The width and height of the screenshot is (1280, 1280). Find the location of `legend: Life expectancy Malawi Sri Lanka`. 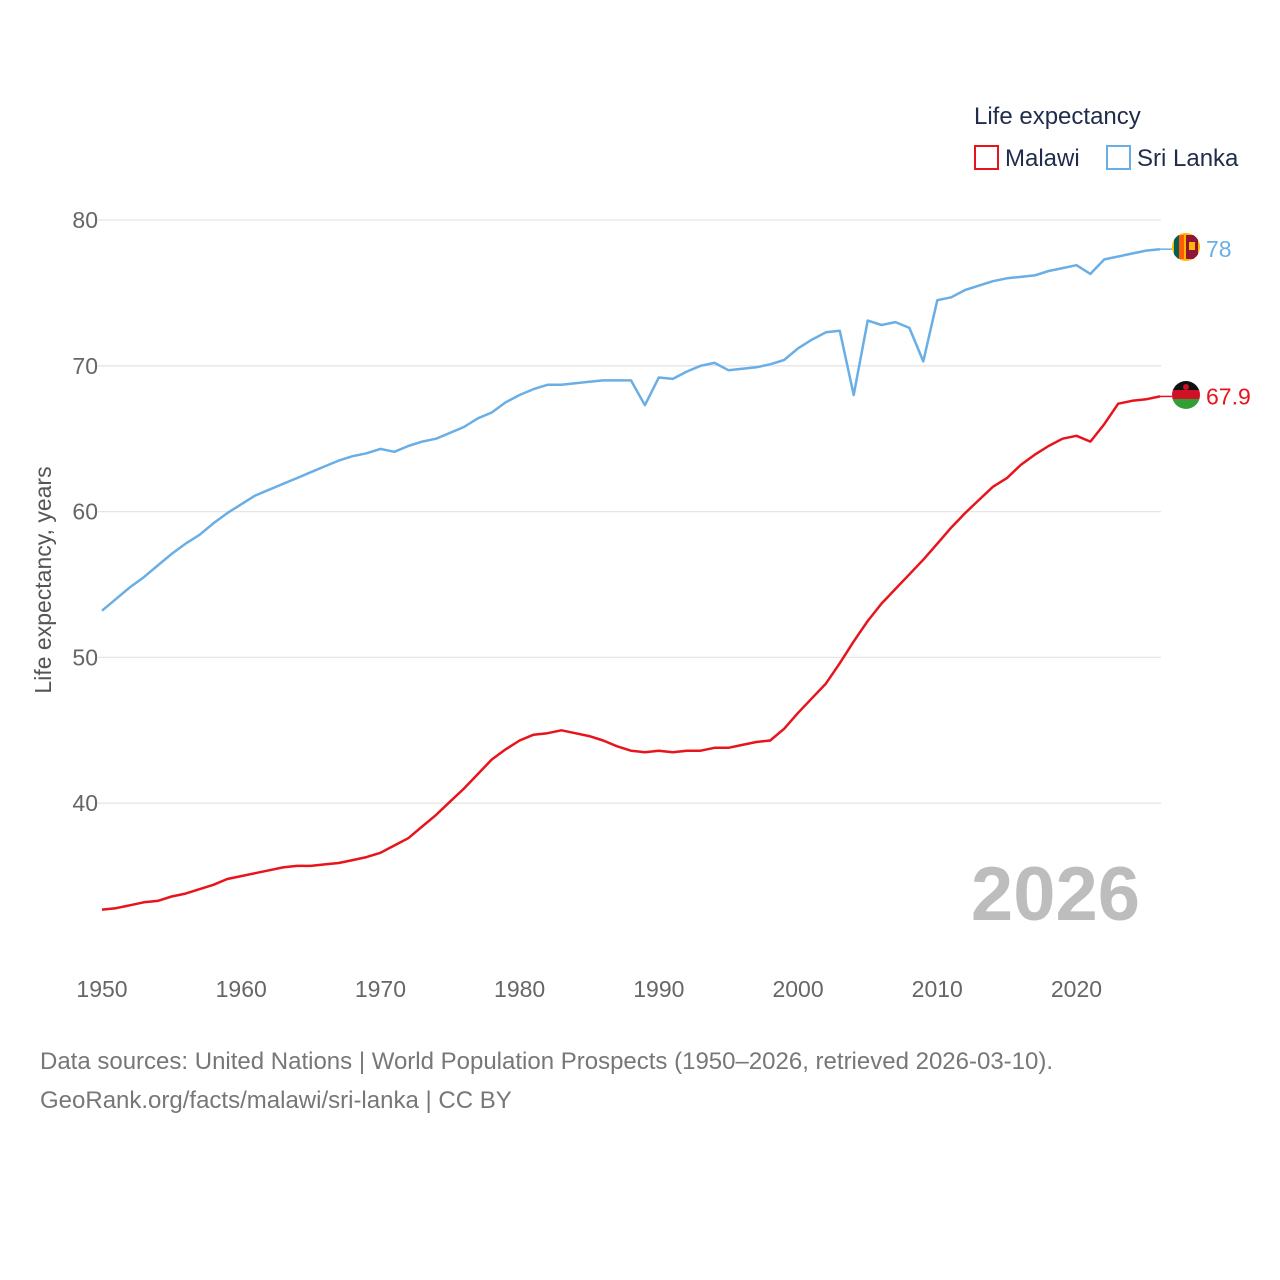

legend: Life expectancy Malawi Sri Lanka is located at coordinates (1106, 137).